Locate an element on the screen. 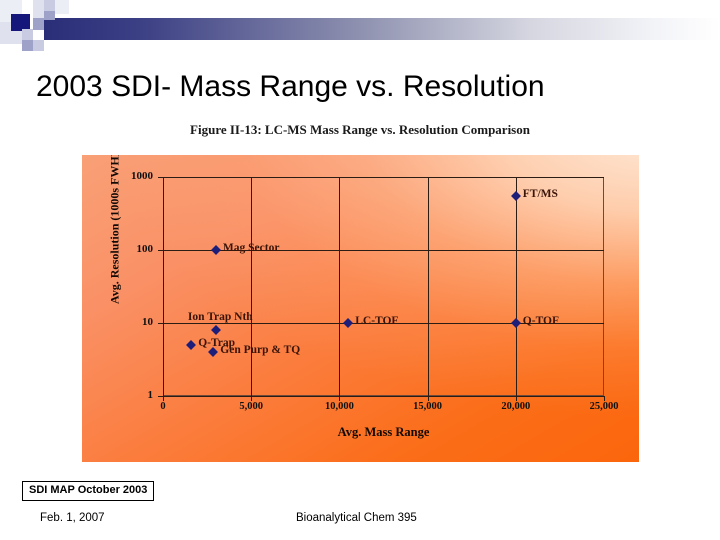 This screenshot has width=720, height=540. x-axis-title: Avg. Mass Range is located at coordinates (383, 432).